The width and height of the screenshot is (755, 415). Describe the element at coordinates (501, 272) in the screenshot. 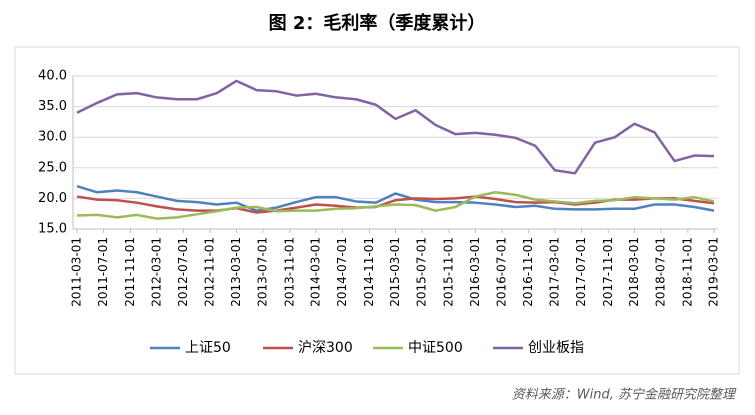

I see `x-tick-label: 2016-07-01` at that location.